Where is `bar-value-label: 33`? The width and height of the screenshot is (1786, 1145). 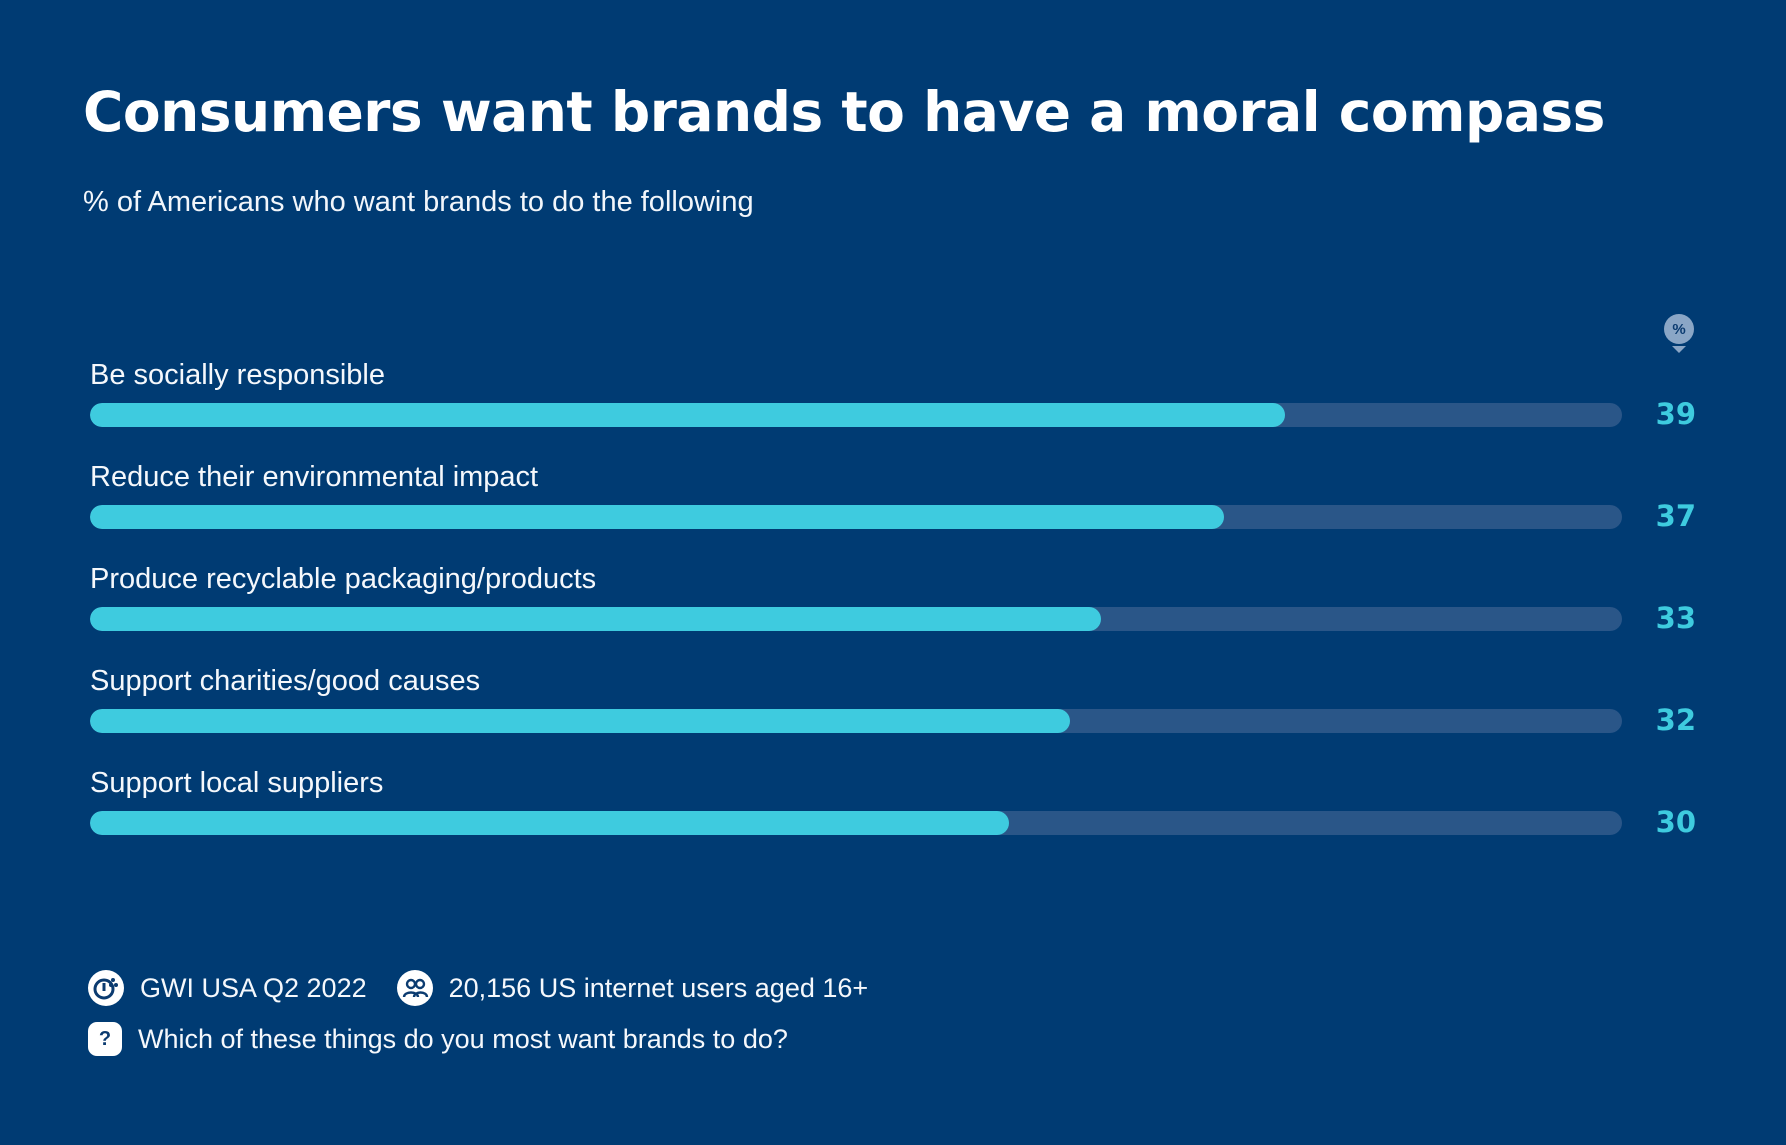 bar-value-label: 33 is located at coordinates (1675, 618).